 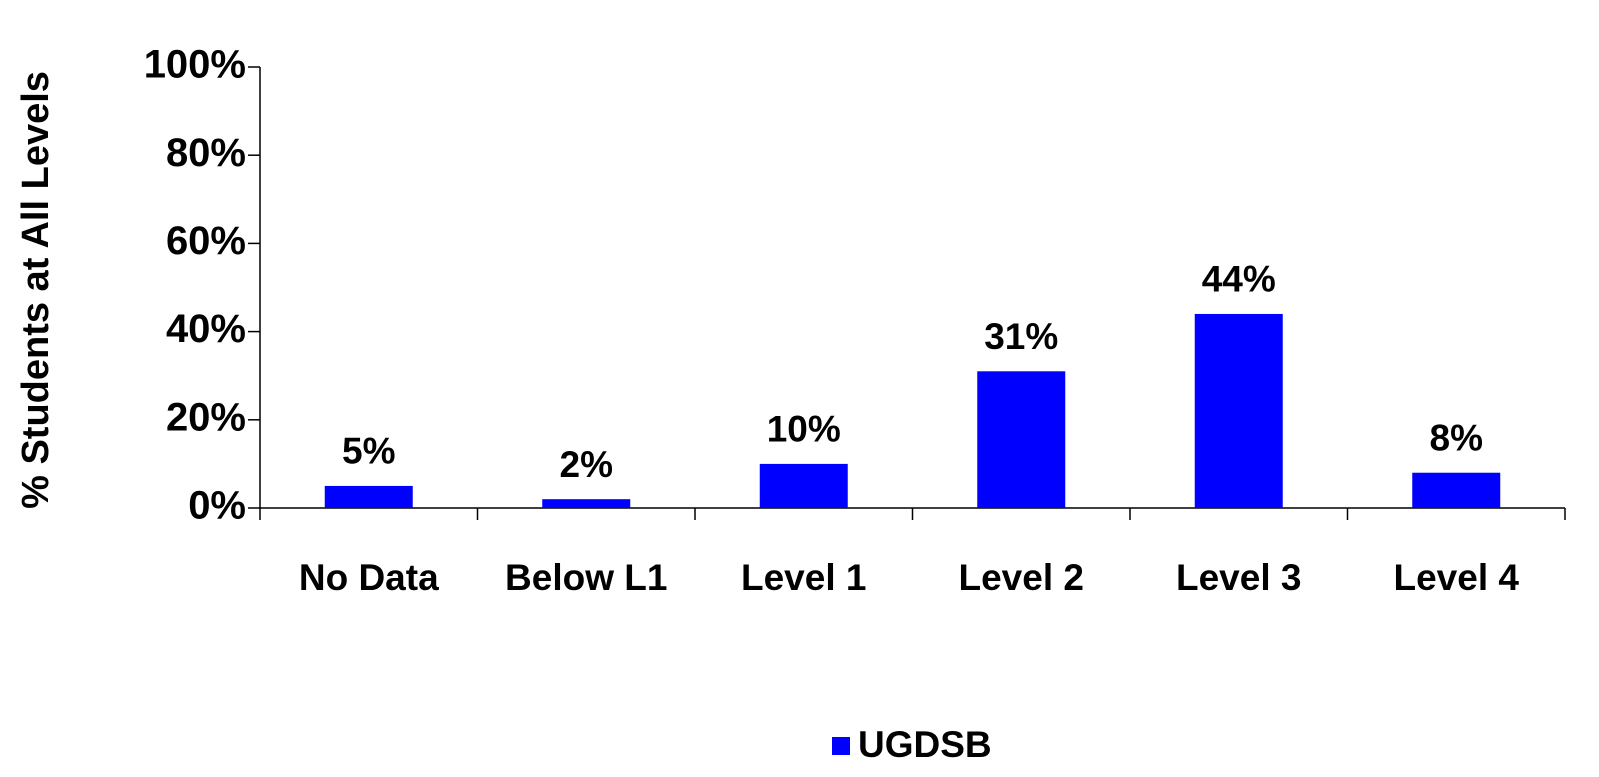 What do you see at coordinates (206, 241) in the screenshot?
I see `y-tick-label: 60%` at bounding box center [206, 241].